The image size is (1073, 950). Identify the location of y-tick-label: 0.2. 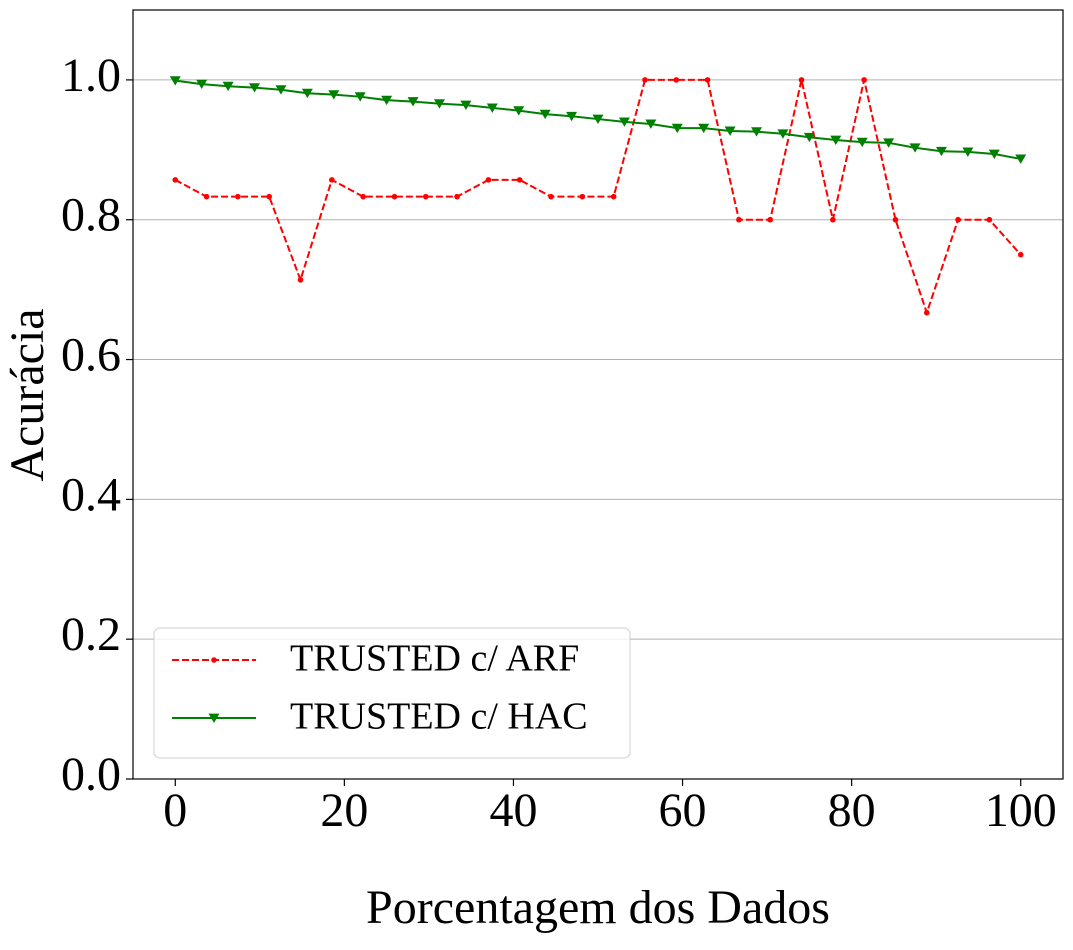
(91, 634).